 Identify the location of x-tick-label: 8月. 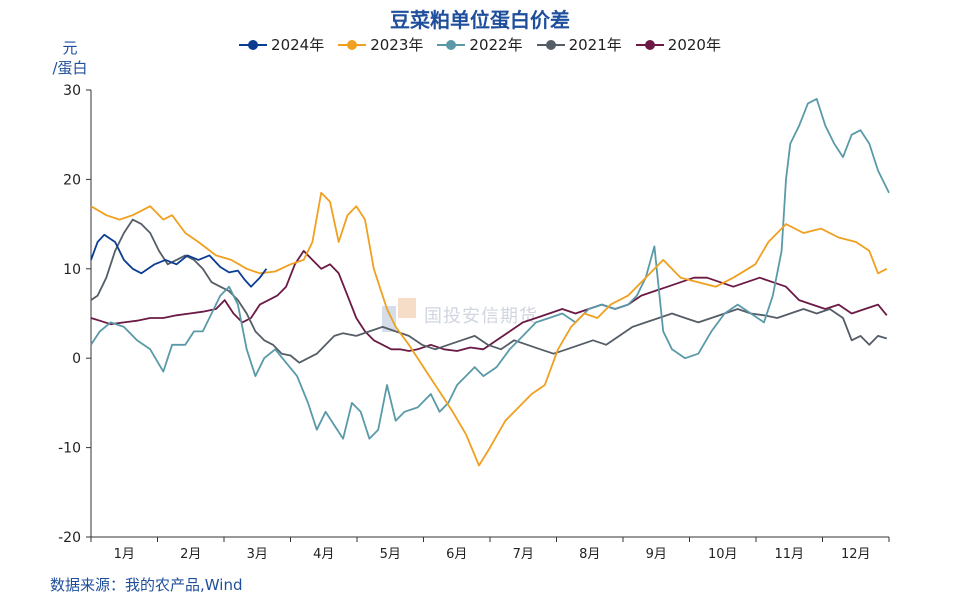
(589, 554).